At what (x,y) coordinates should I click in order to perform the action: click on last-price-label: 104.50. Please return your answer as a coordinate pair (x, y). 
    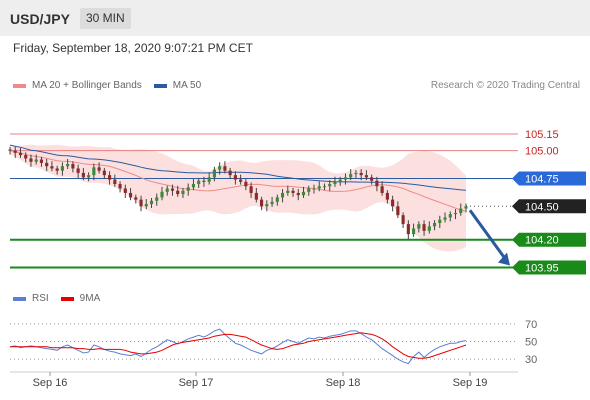
    Looking at the image, I should click on (542, 207).